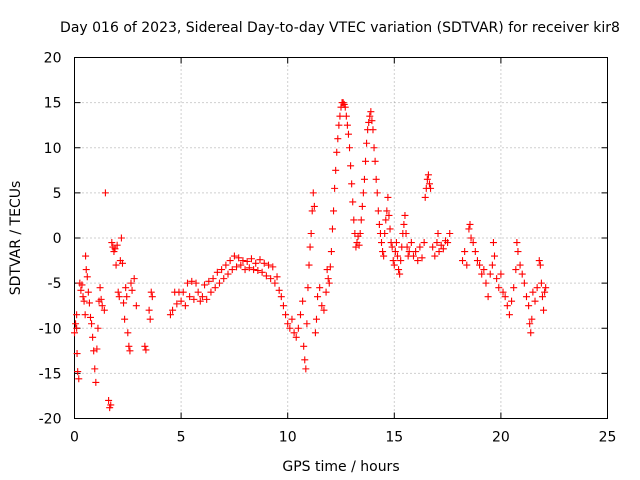 The width and height of the screenshot is (640, 480). Describe the element at coordinates (50, 420) in the screenshot. I see `y-tick-label: -20` at that location.